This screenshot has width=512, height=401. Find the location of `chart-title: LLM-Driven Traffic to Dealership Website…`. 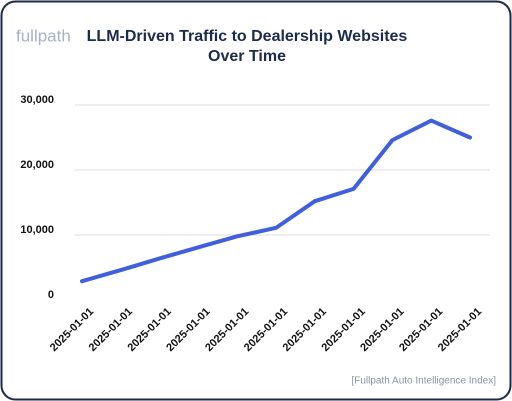

chart-title: LLM-Driven Traffic to Dealership Website… is located at coordinates (247, 46).